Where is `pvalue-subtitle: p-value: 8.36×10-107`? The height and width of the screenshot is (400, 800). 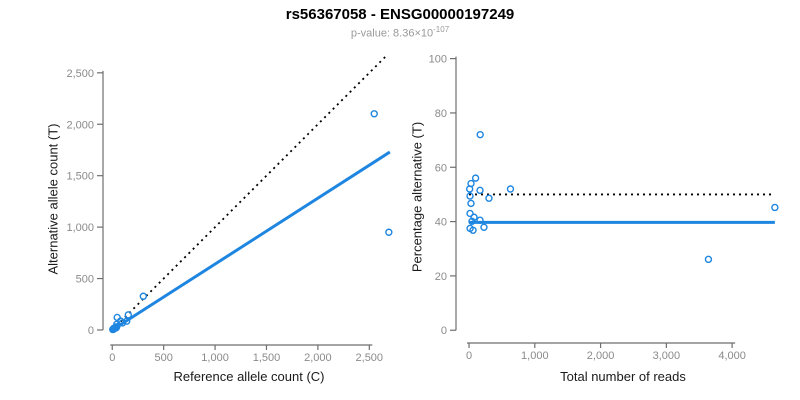 pvalue-subtitle: p-value: 8.36×10-107 is located at coordinates (400, 32).